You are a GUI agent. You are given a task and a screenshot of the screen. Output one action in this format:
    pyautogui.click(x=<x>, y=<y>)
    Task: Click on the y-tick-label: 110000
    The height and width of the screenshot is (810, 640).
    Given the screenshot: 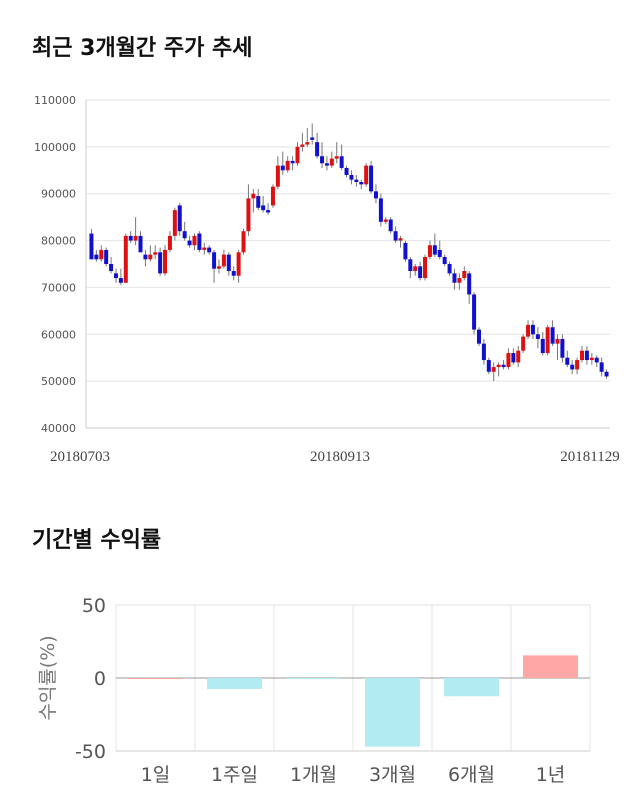 What is the action you would take?
    pyautogui.click(x=55, y=100)
    